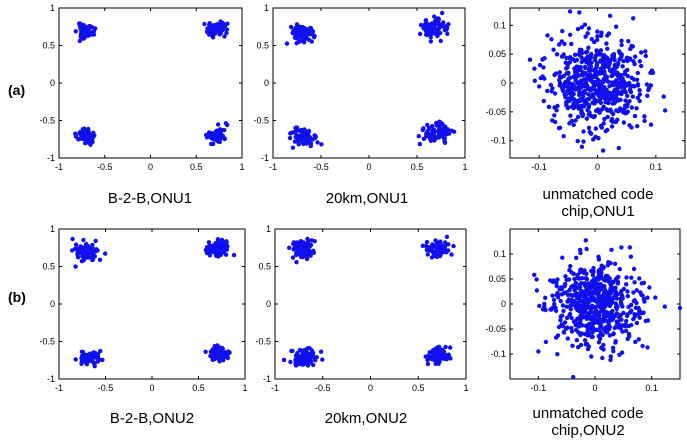 The width and height of the screenshot is (687, 442). Describe the element at coordinates (498, 354) in the screenshot. I see `y-tick-label: -0.1` at that location.